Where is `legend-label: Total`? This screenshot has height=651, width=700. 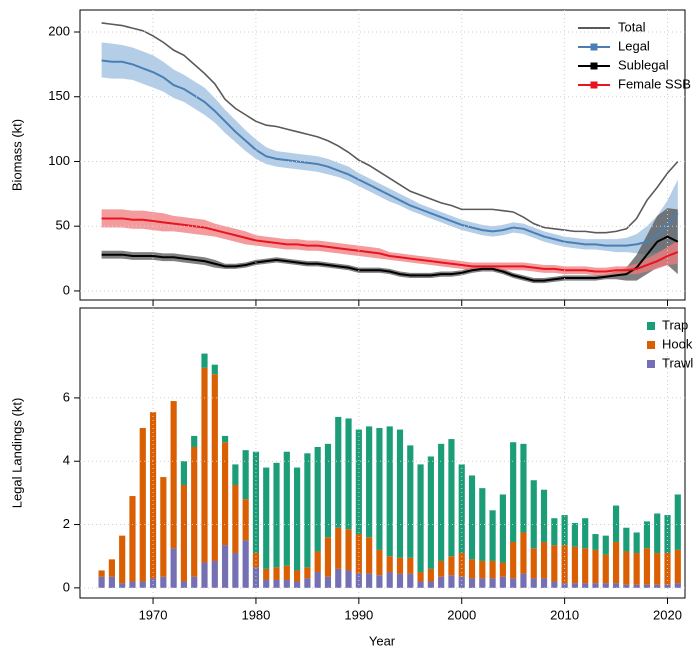
legend-label: Total is located at coordinates (632, 26).